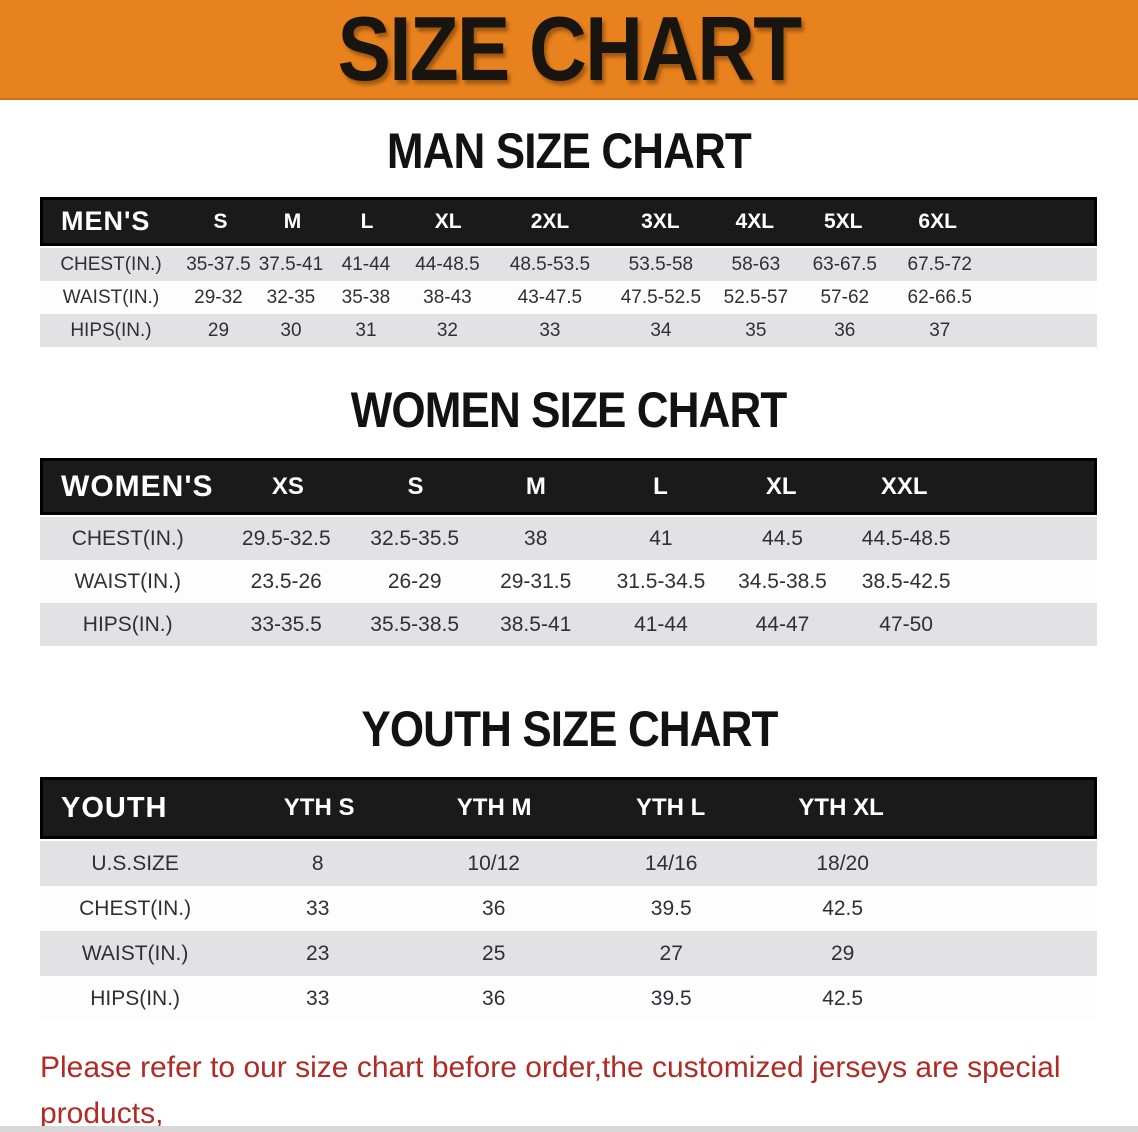  What do you see at coordinates (319, 807) in the screenshot?
I see `size-column-header: YTH S` at bounding box center [319, 807].